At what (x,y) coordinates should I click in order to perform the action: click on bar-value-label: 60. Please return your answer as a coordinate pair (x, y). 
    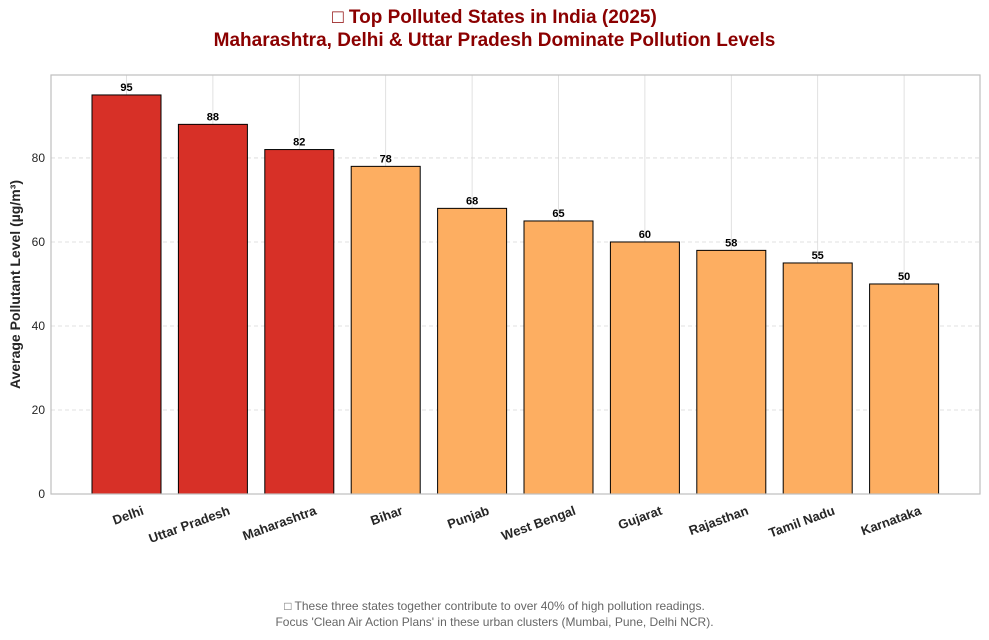
    Looking at the image, I should click on (645, 235).